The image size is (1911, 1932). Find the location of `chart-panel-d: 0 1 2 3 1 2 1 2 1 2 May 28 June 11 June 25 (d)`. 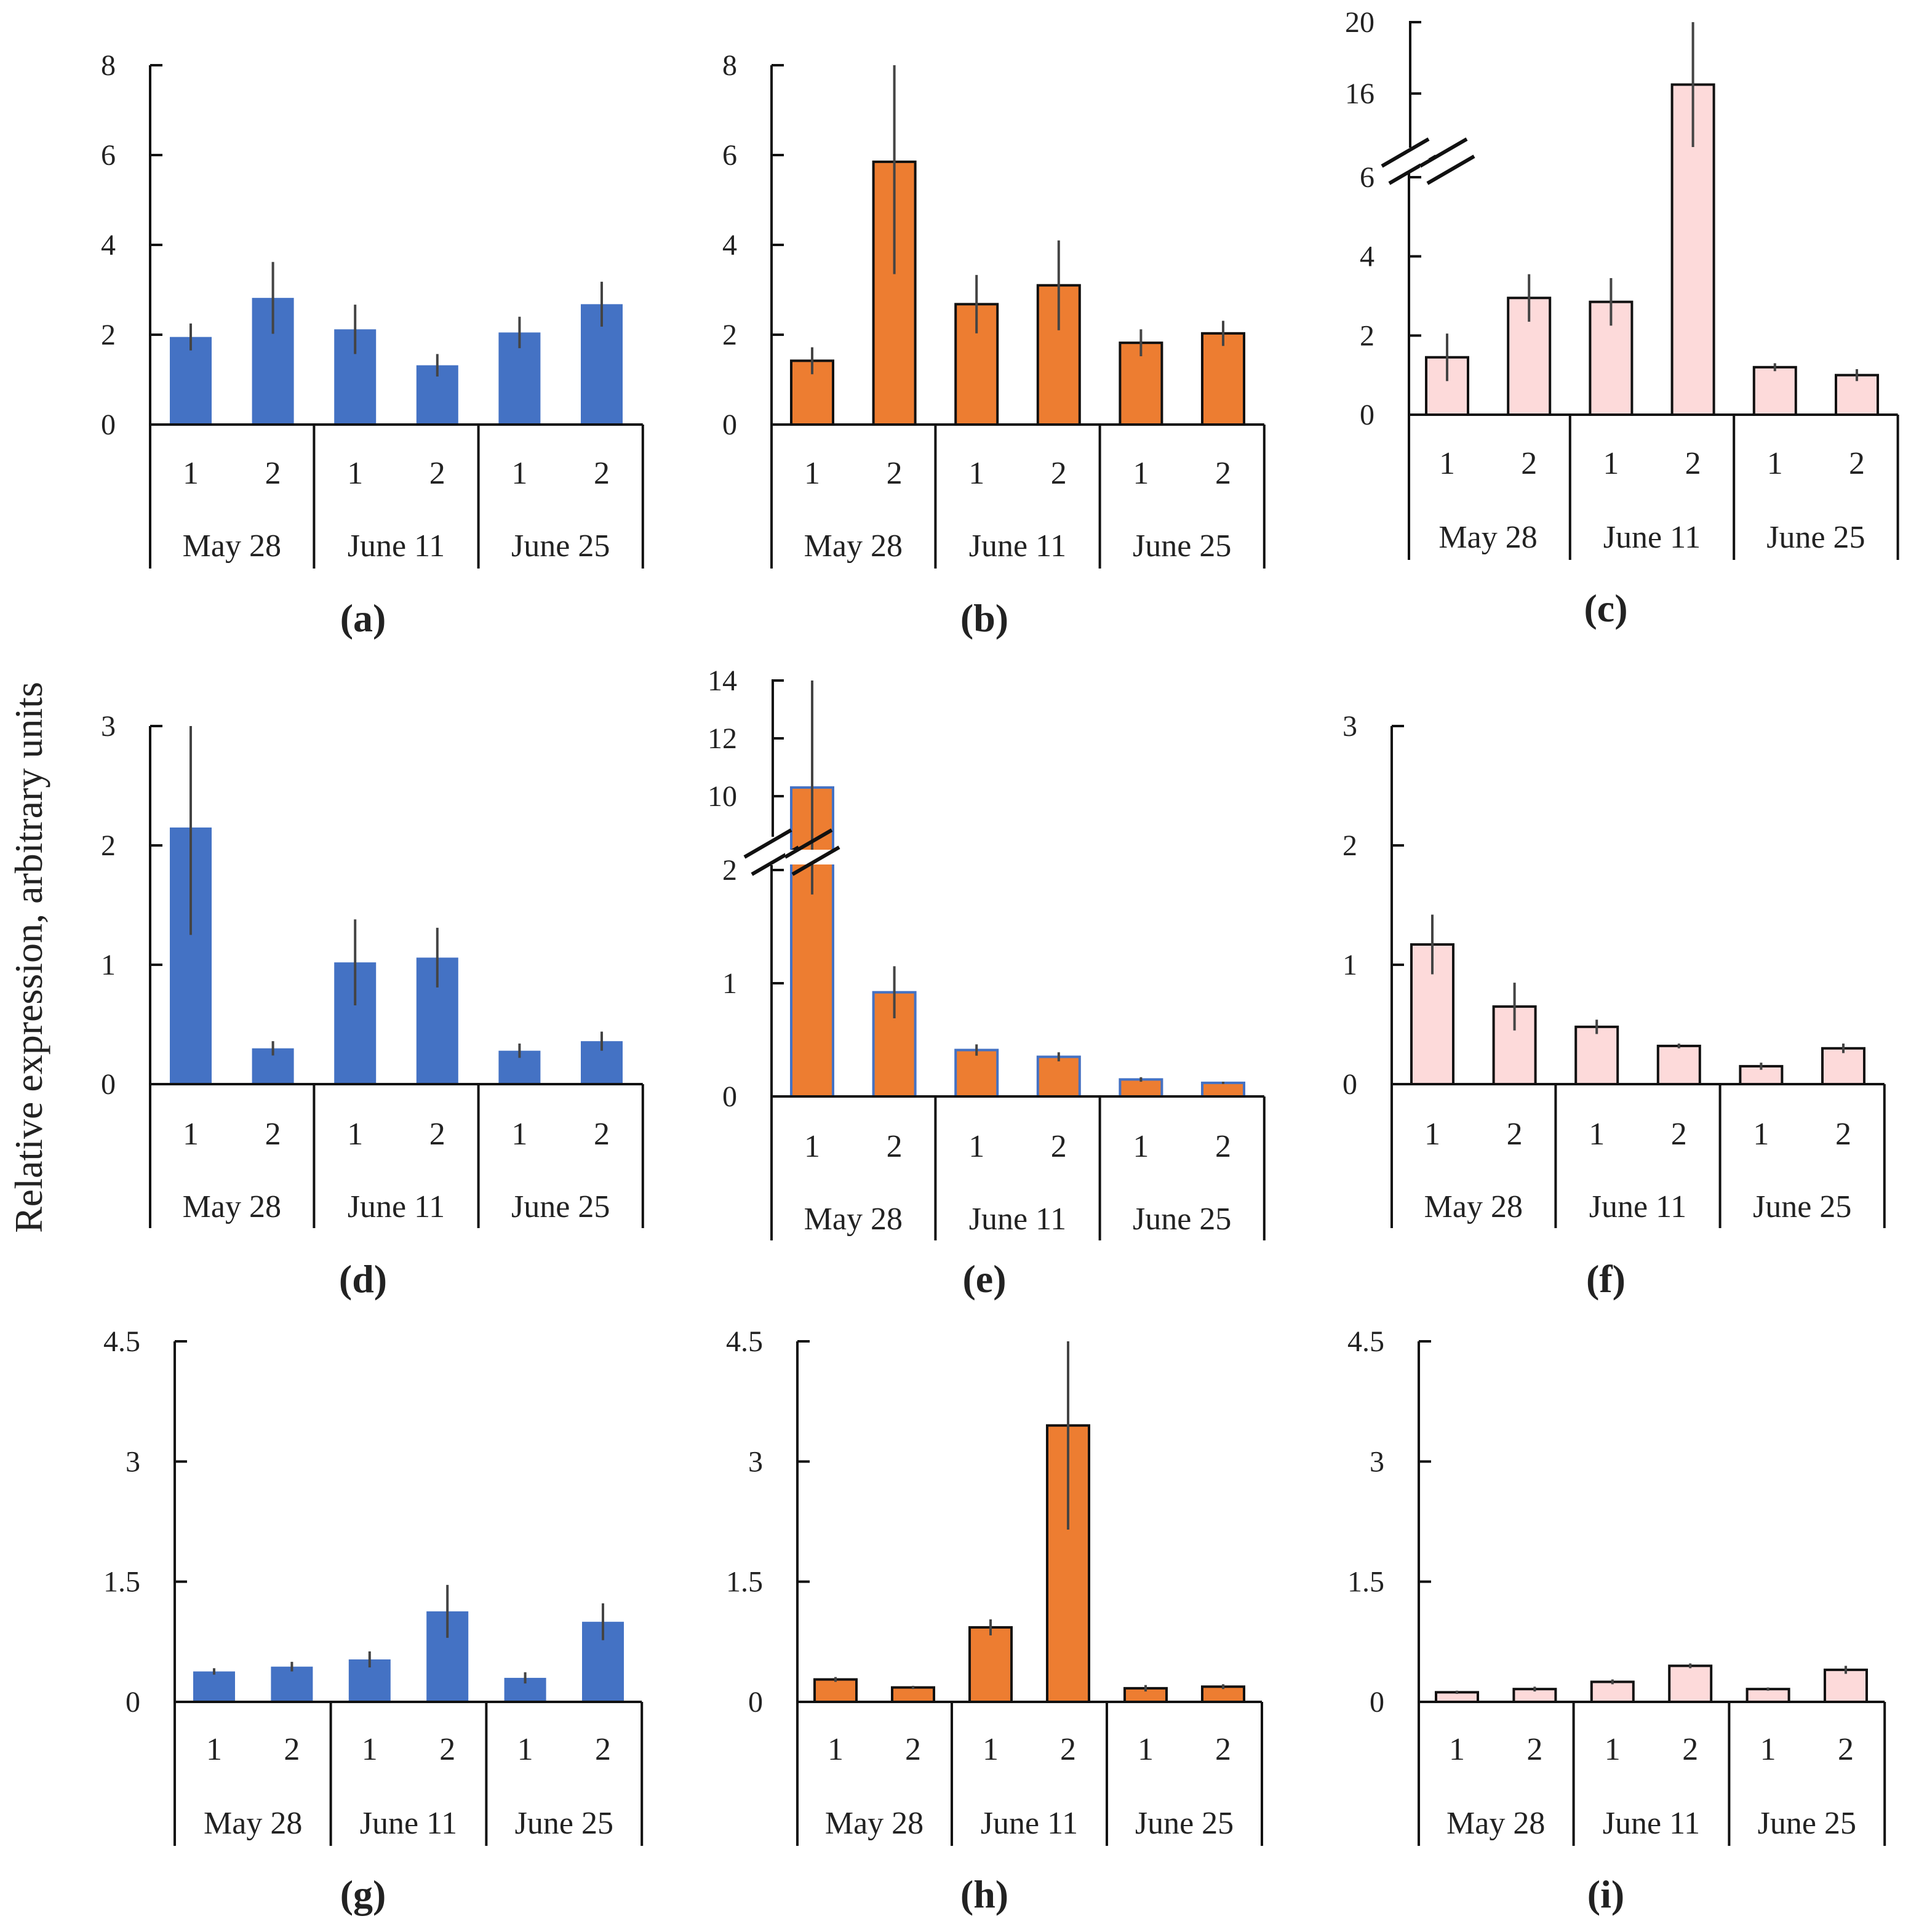

chart-panel-d: 0 1 2 3 1 2 1 2 1 2 May 28 June 11 June 25 (d) is located at coordinates (372, 1005).